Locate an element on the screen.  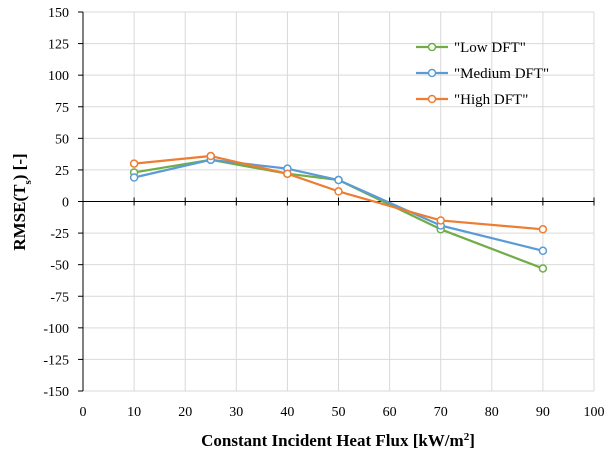
x-tick-label: 0 is located at coordinates (83, 412).